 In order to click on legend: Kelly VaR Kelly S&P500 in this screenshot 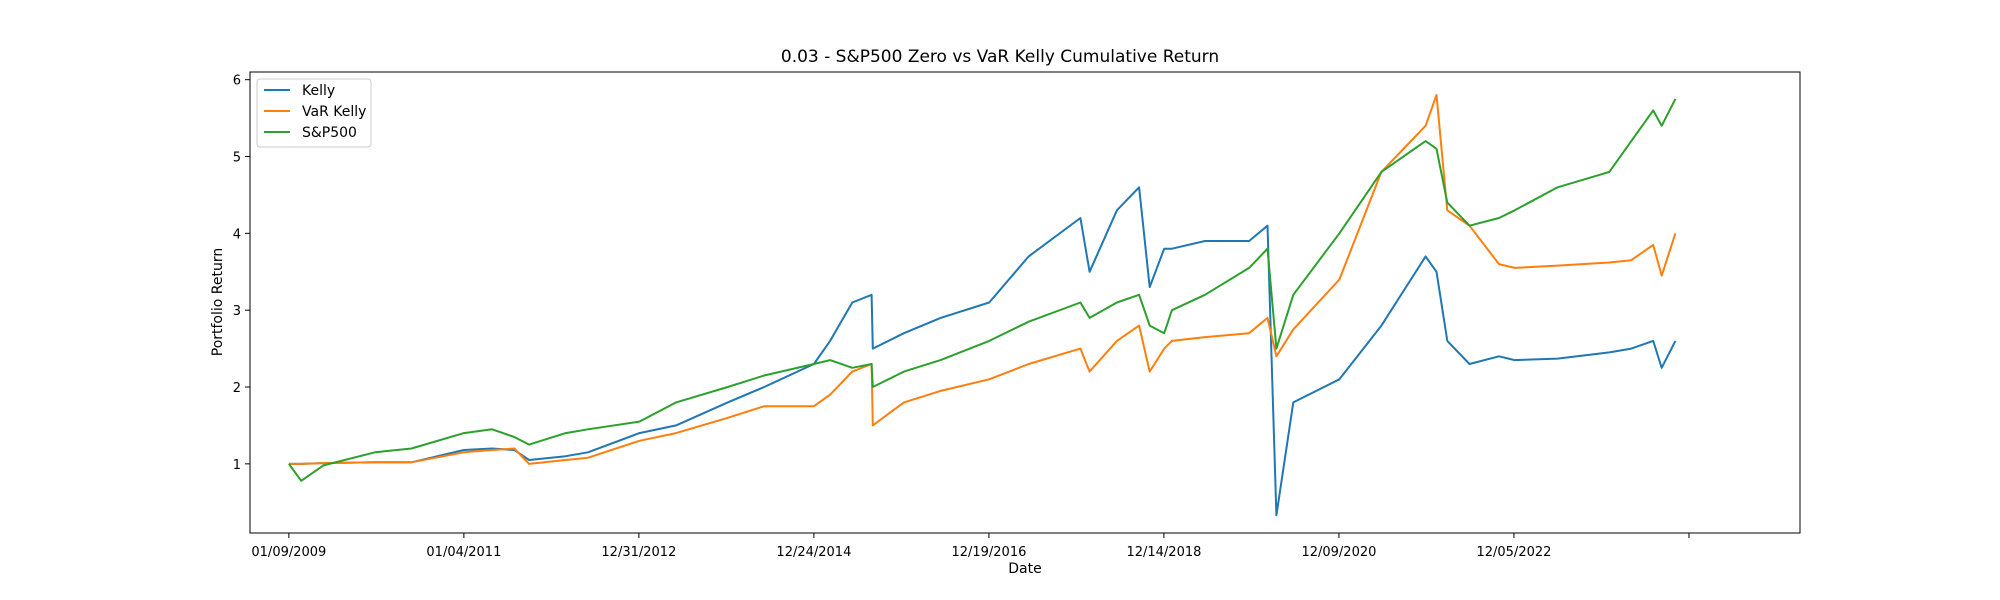, I will do `click(314, 113)`.